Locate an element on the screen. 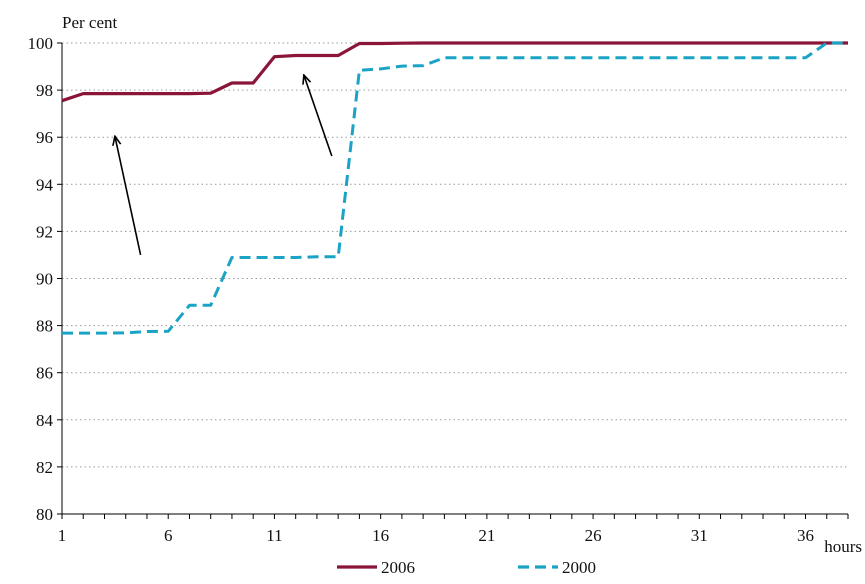 Image resolution: width=865 pixels, height=584 pixels. x-tick-label: 26 is located at coordinates (593, 535).